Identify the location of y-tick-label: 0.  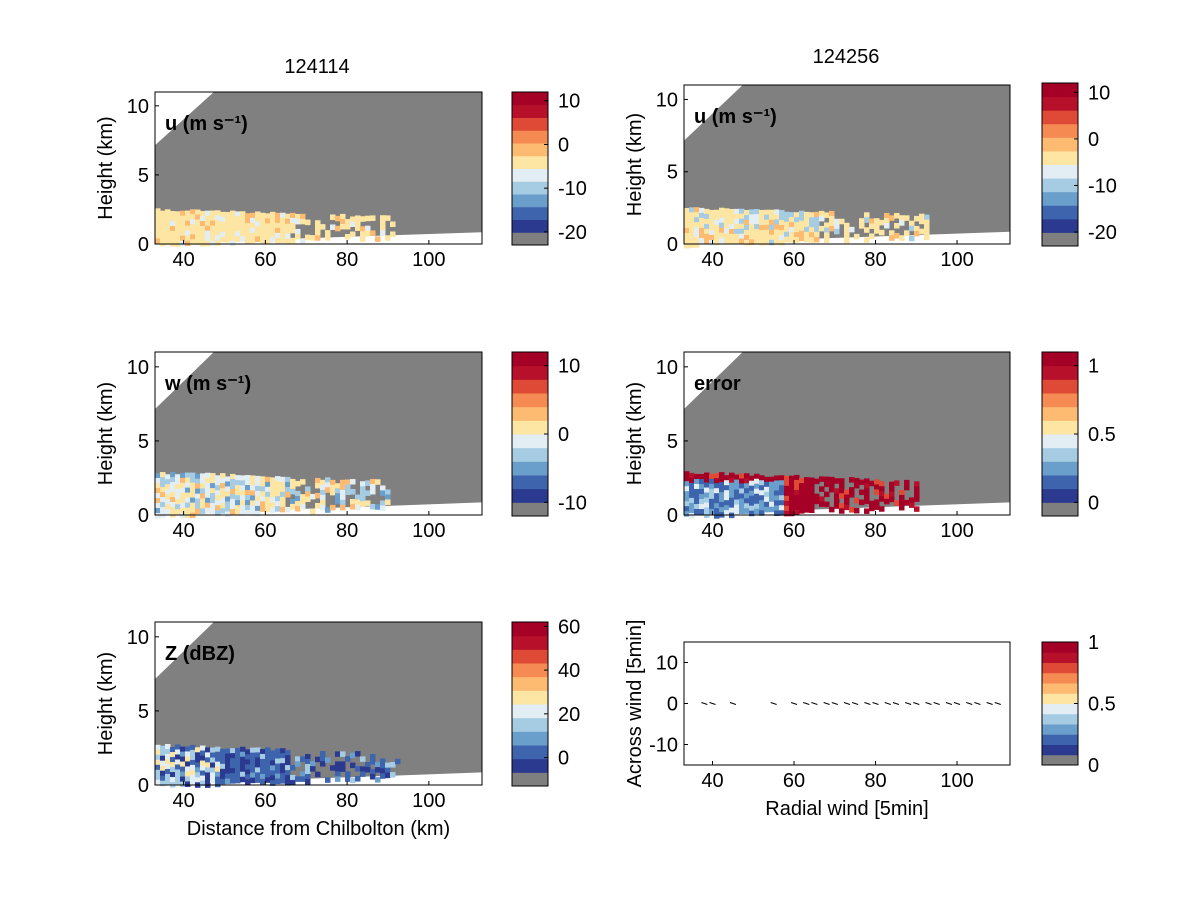
(672, 705).